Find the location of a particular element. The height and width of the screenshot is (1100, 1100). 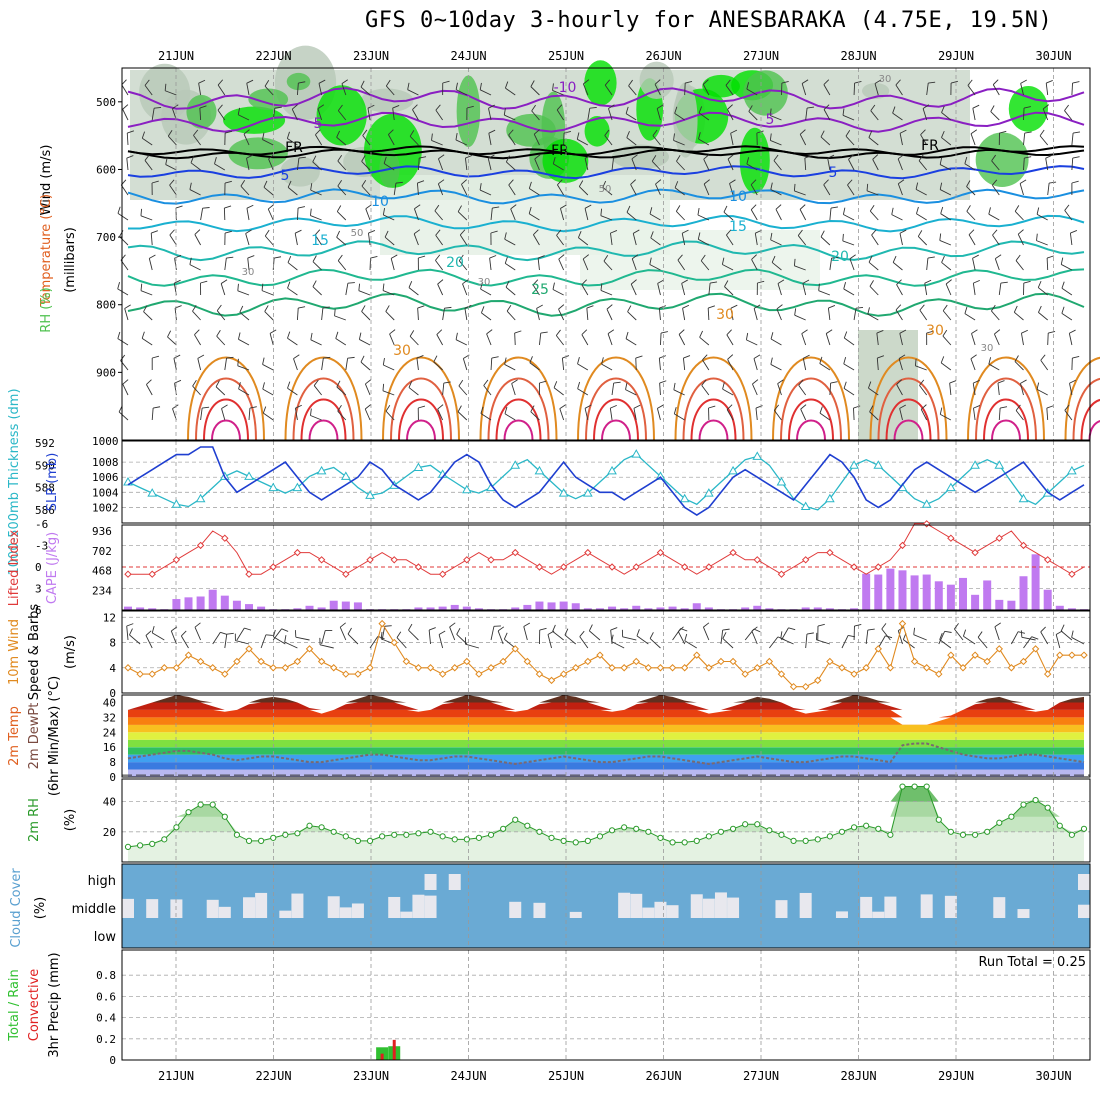

boundary-layer-contour is located at coordinates (421, 398).